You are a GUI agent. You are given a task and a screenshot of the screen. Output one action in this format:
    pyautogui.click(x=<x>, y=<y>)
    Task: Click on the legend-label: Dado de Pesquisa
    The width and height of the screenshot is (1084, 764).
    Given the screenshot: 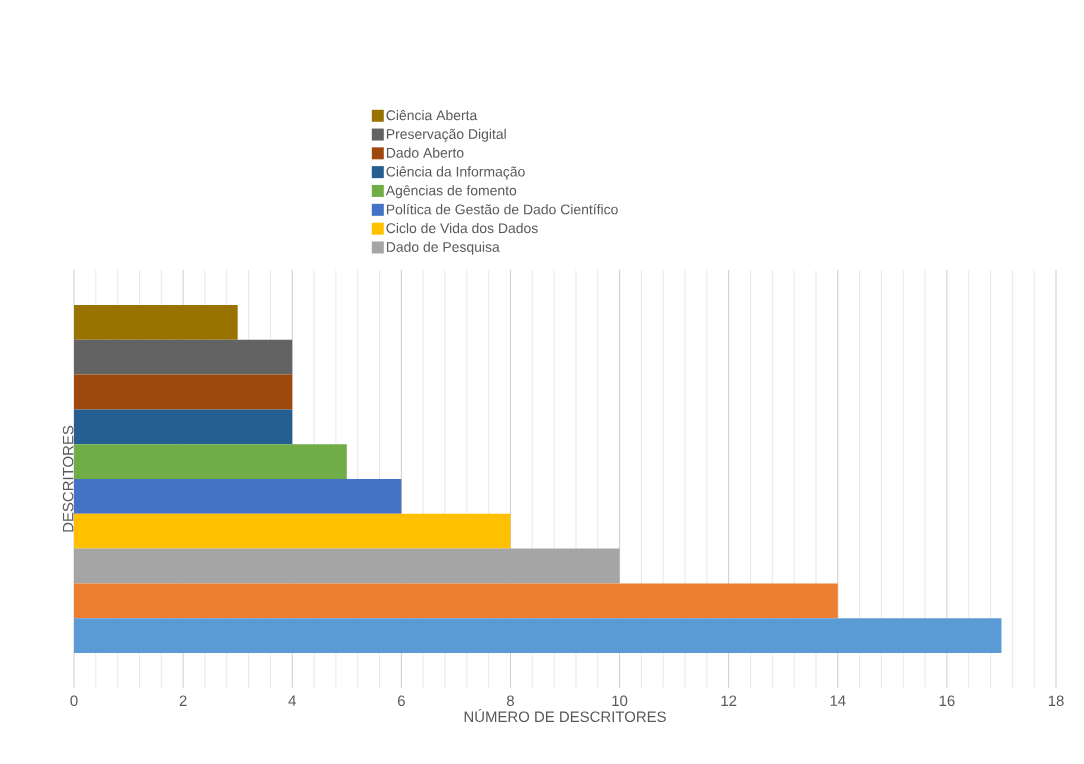 What is the action you would take?
    pyautogui.click(x=443, y=248)
    